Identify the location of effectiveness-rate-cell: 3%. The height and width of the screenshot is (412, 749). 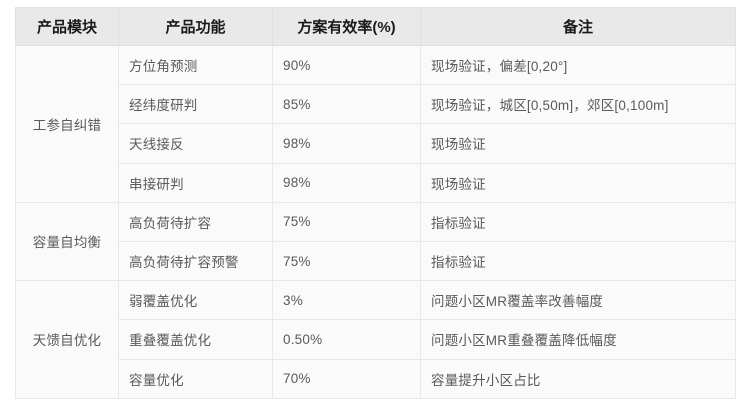
(346, 300).